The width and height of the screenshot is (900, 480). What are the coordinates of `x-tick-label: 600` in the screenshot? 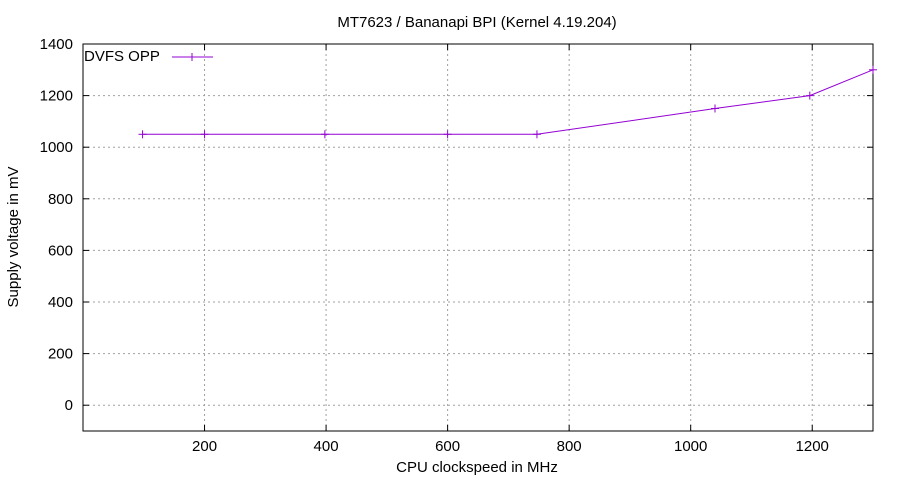 It's located at (447, 446).